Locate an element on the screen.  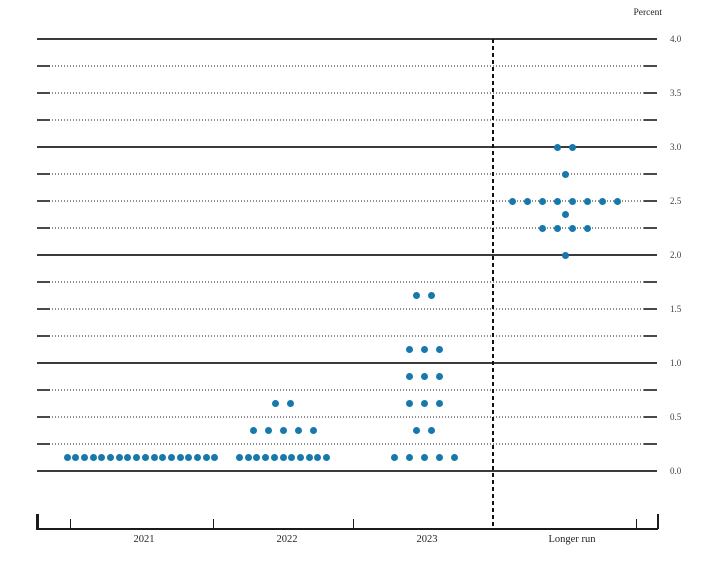
x-axis-right-endcap is located at coordinates (658, 521).